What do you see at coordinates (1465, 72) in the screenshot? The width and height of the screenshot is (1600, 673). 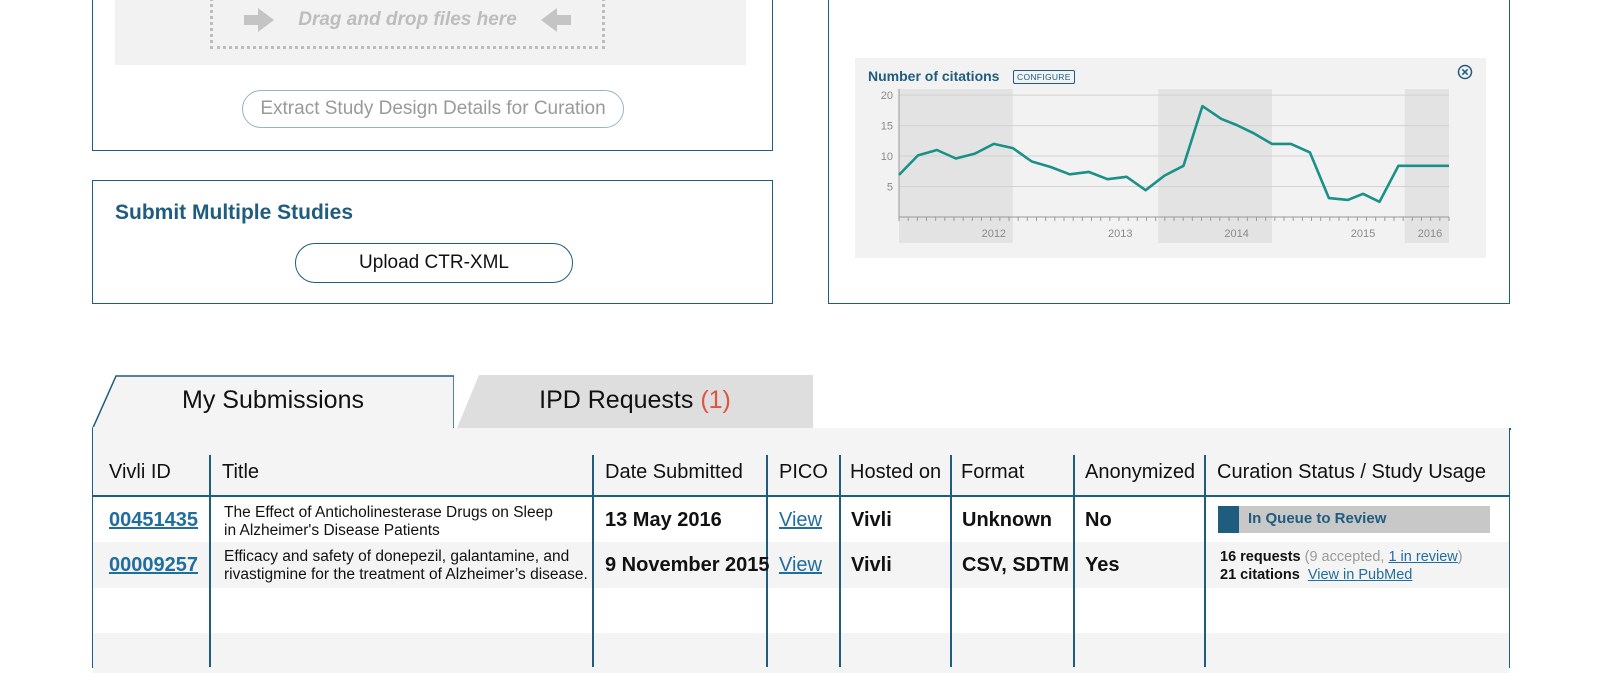 I see `close-circle-icon` at bounding box center [1465, 72].